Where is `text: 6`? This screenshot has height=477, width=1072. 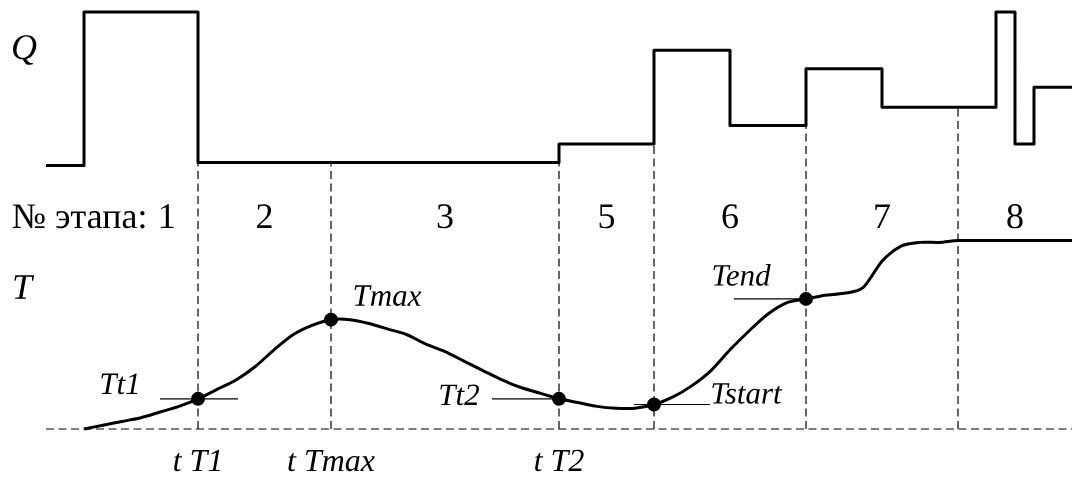
text: 6 is located at coordinates (730, 216).